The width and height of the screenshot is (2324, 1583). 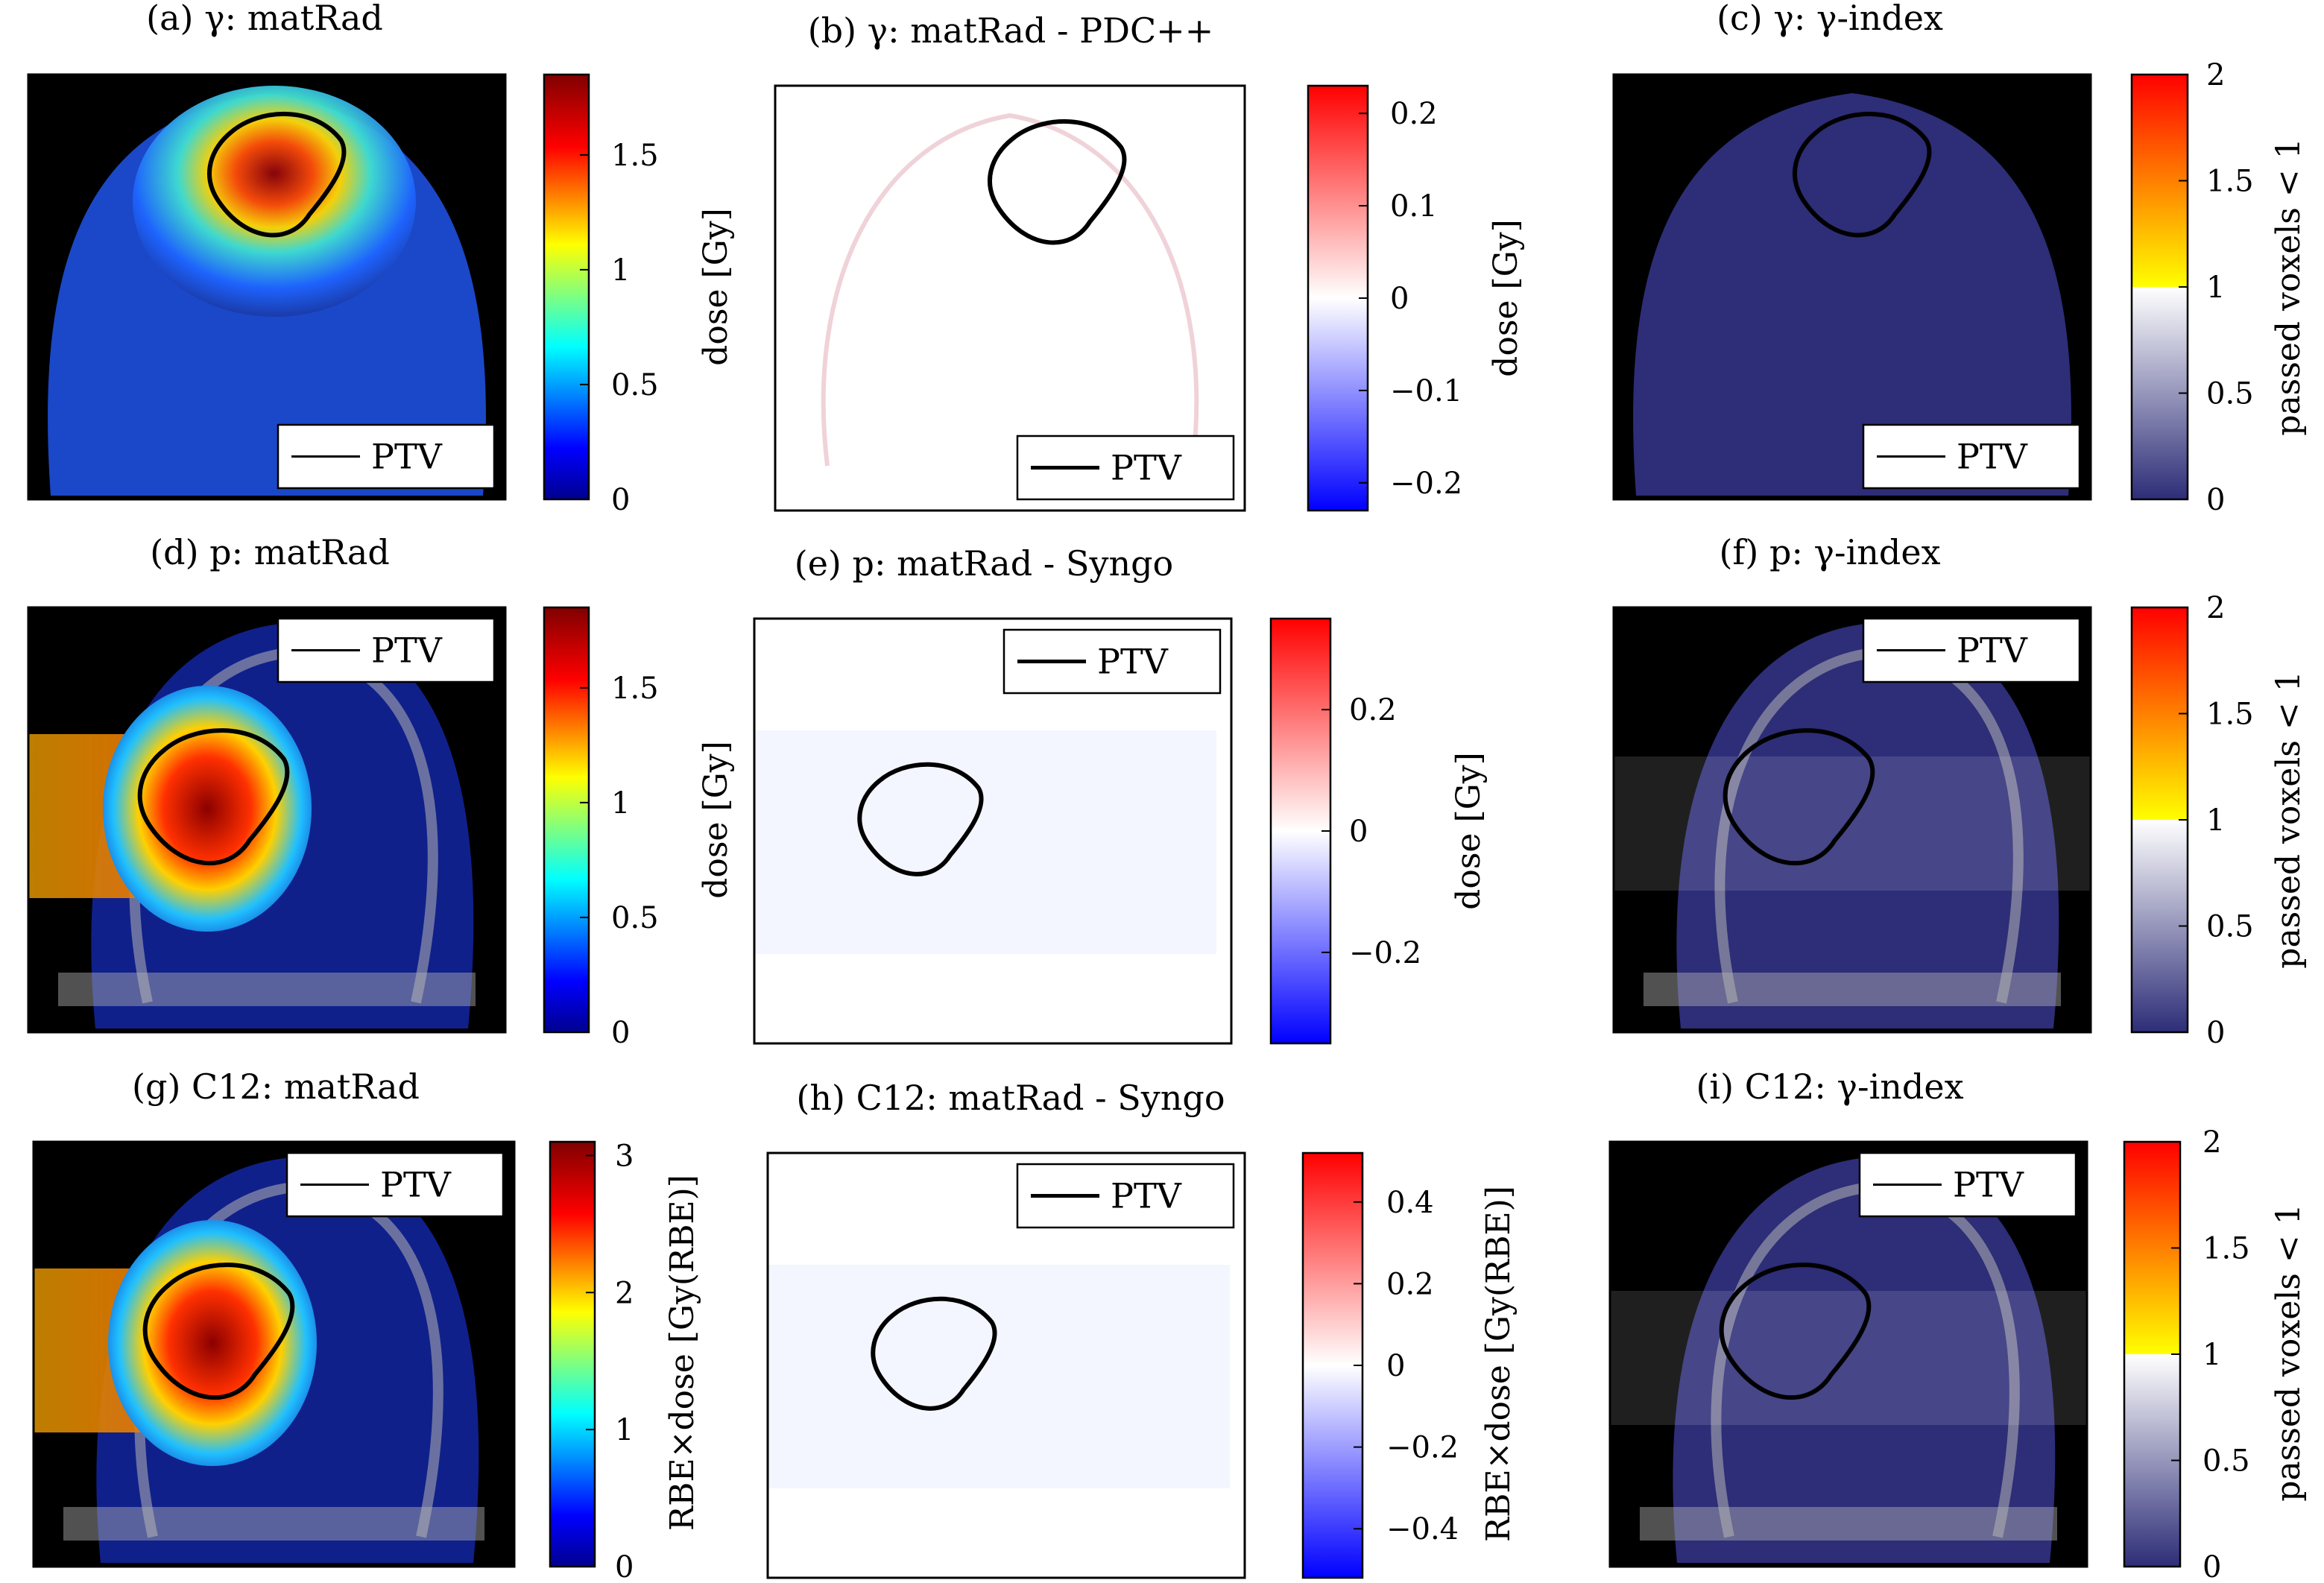 I want to click on panel-a: (a) γ: matRad PTV 0 0.5 1 1.5 dose [Gy], so click(x=381, y=258).